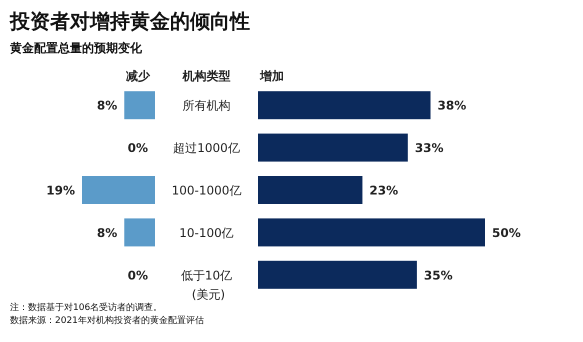 The width and height of the screenshot is (583, 342). What do you see at coordinates (207, 191) in the screenshot?
I see `y-tick-label: 100-1000亿` at bounding box center [207, 191].